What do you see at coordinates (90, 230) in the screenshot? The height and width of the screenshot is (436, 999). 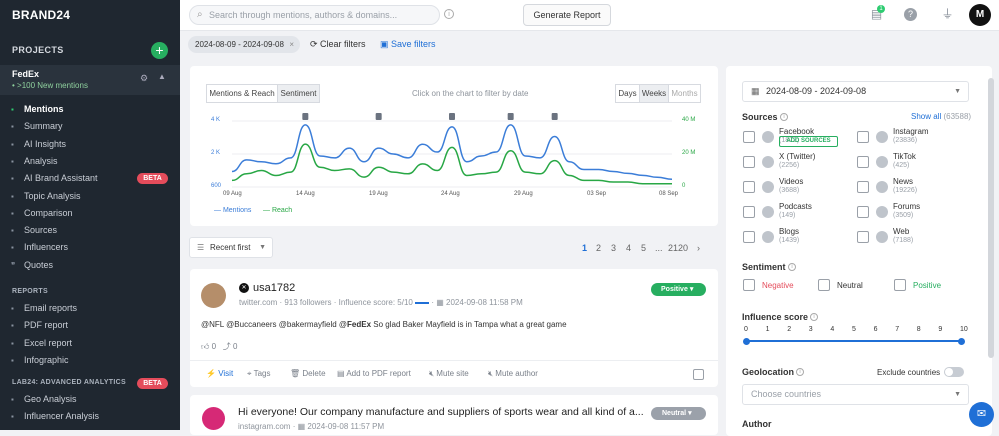 I see `sidebar-item-sources: ▪ Sources` at bounding box center [90, 230].